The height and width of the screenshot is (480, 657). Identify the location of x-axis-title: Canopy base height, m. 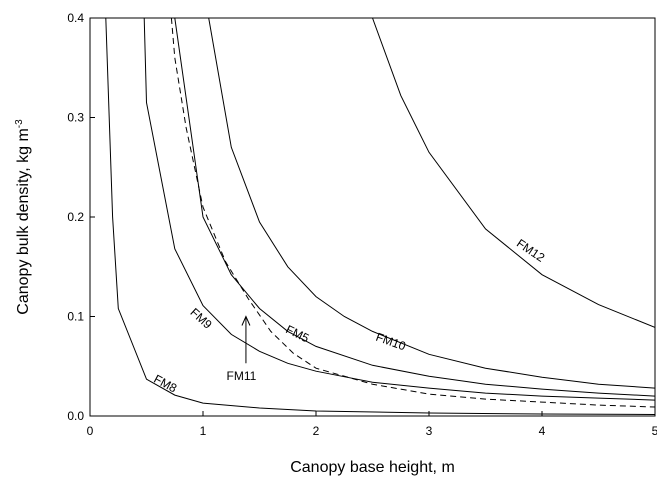
(372, 467).